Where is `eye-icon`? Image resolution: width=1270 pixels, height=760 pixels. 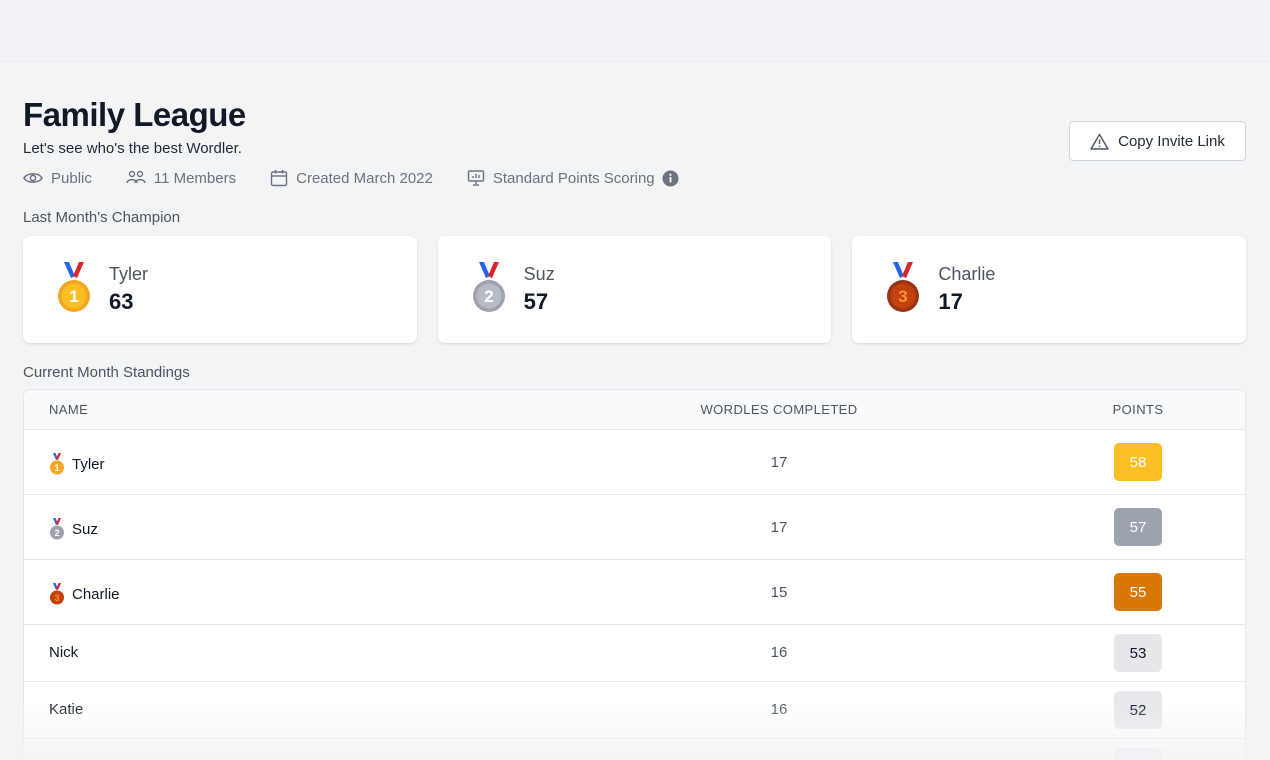
eye-icon is located at coordinates (33, 178).